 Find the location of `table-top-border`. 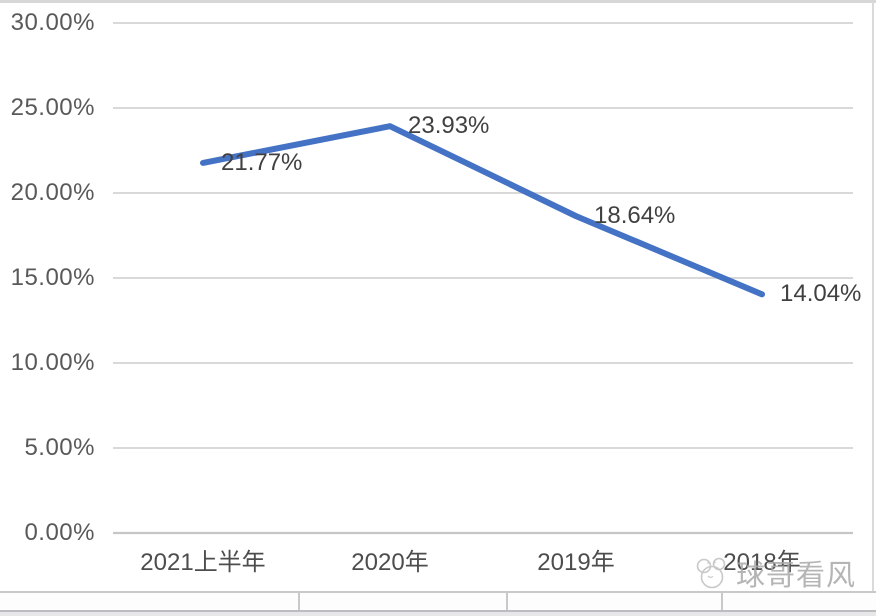

table-top-border is located at coordinates (438, 592).